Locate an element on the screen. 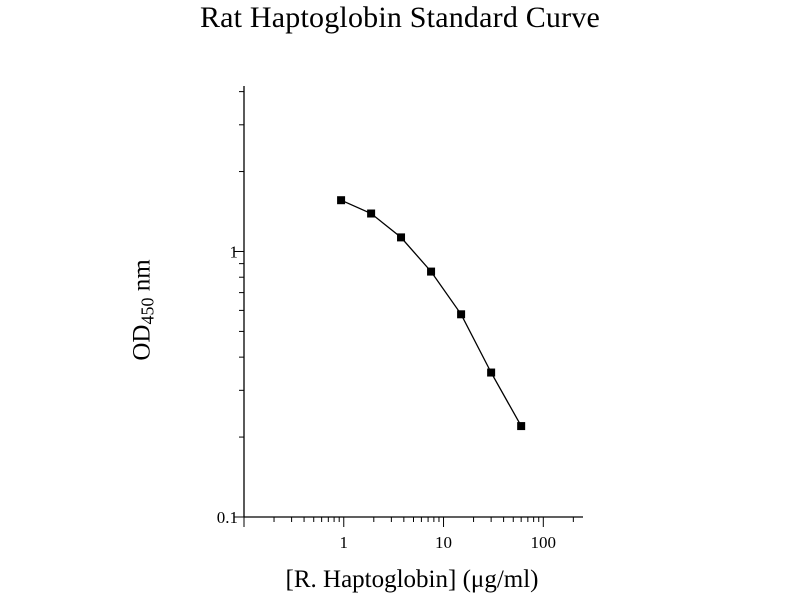 This screenshot has width=800, height=600. chart-title: Rat Haptoglobin Standard Curve is located at coordinates (400, 17).